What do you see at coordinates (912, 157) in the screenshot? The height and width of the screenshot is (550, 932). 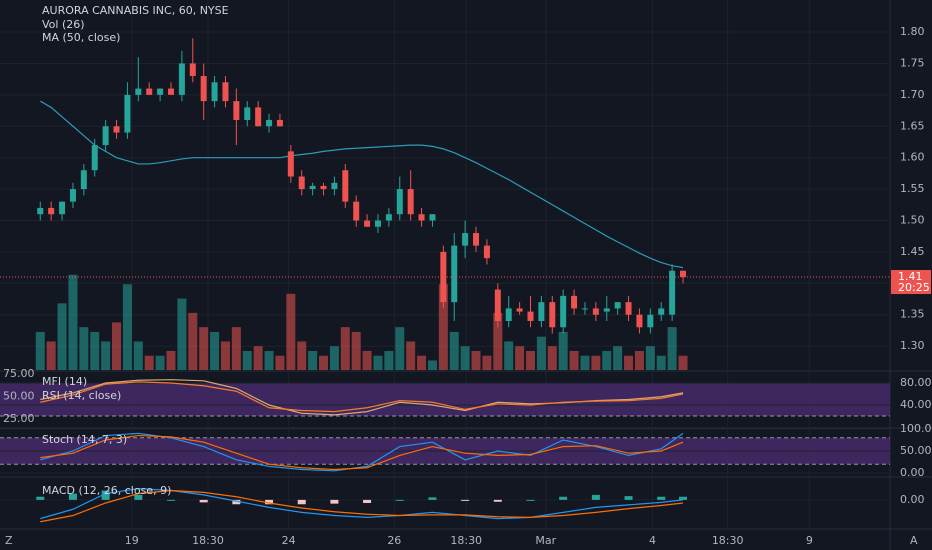 I see `price-tick-label: 1.60` at bounding box center [912, 157].